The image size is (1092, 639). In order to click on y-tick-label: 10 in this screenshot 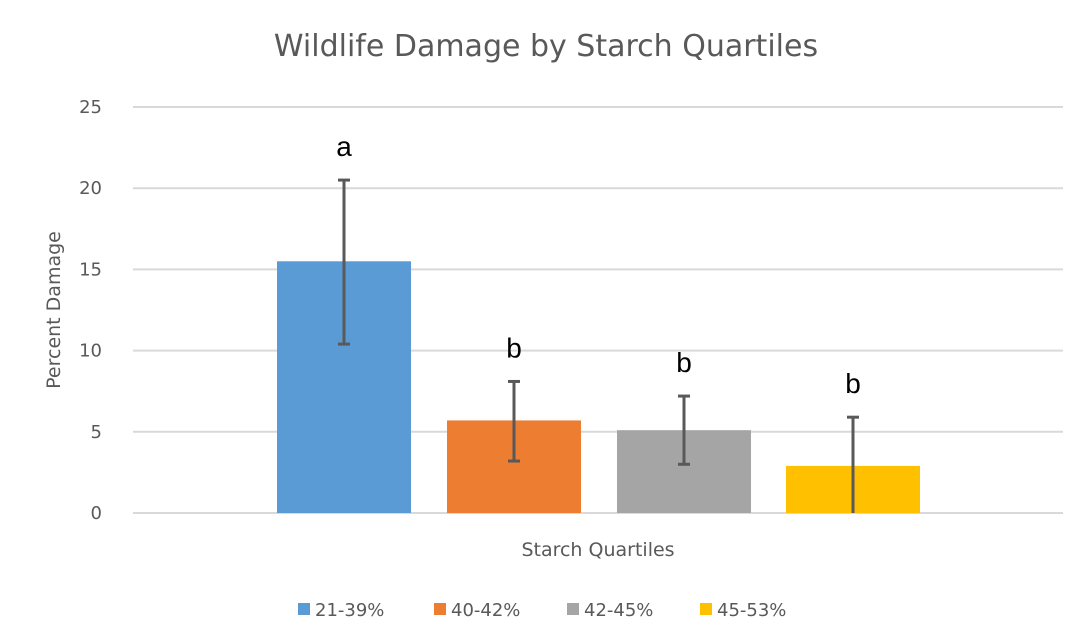, I will do `click(90, 351)`.